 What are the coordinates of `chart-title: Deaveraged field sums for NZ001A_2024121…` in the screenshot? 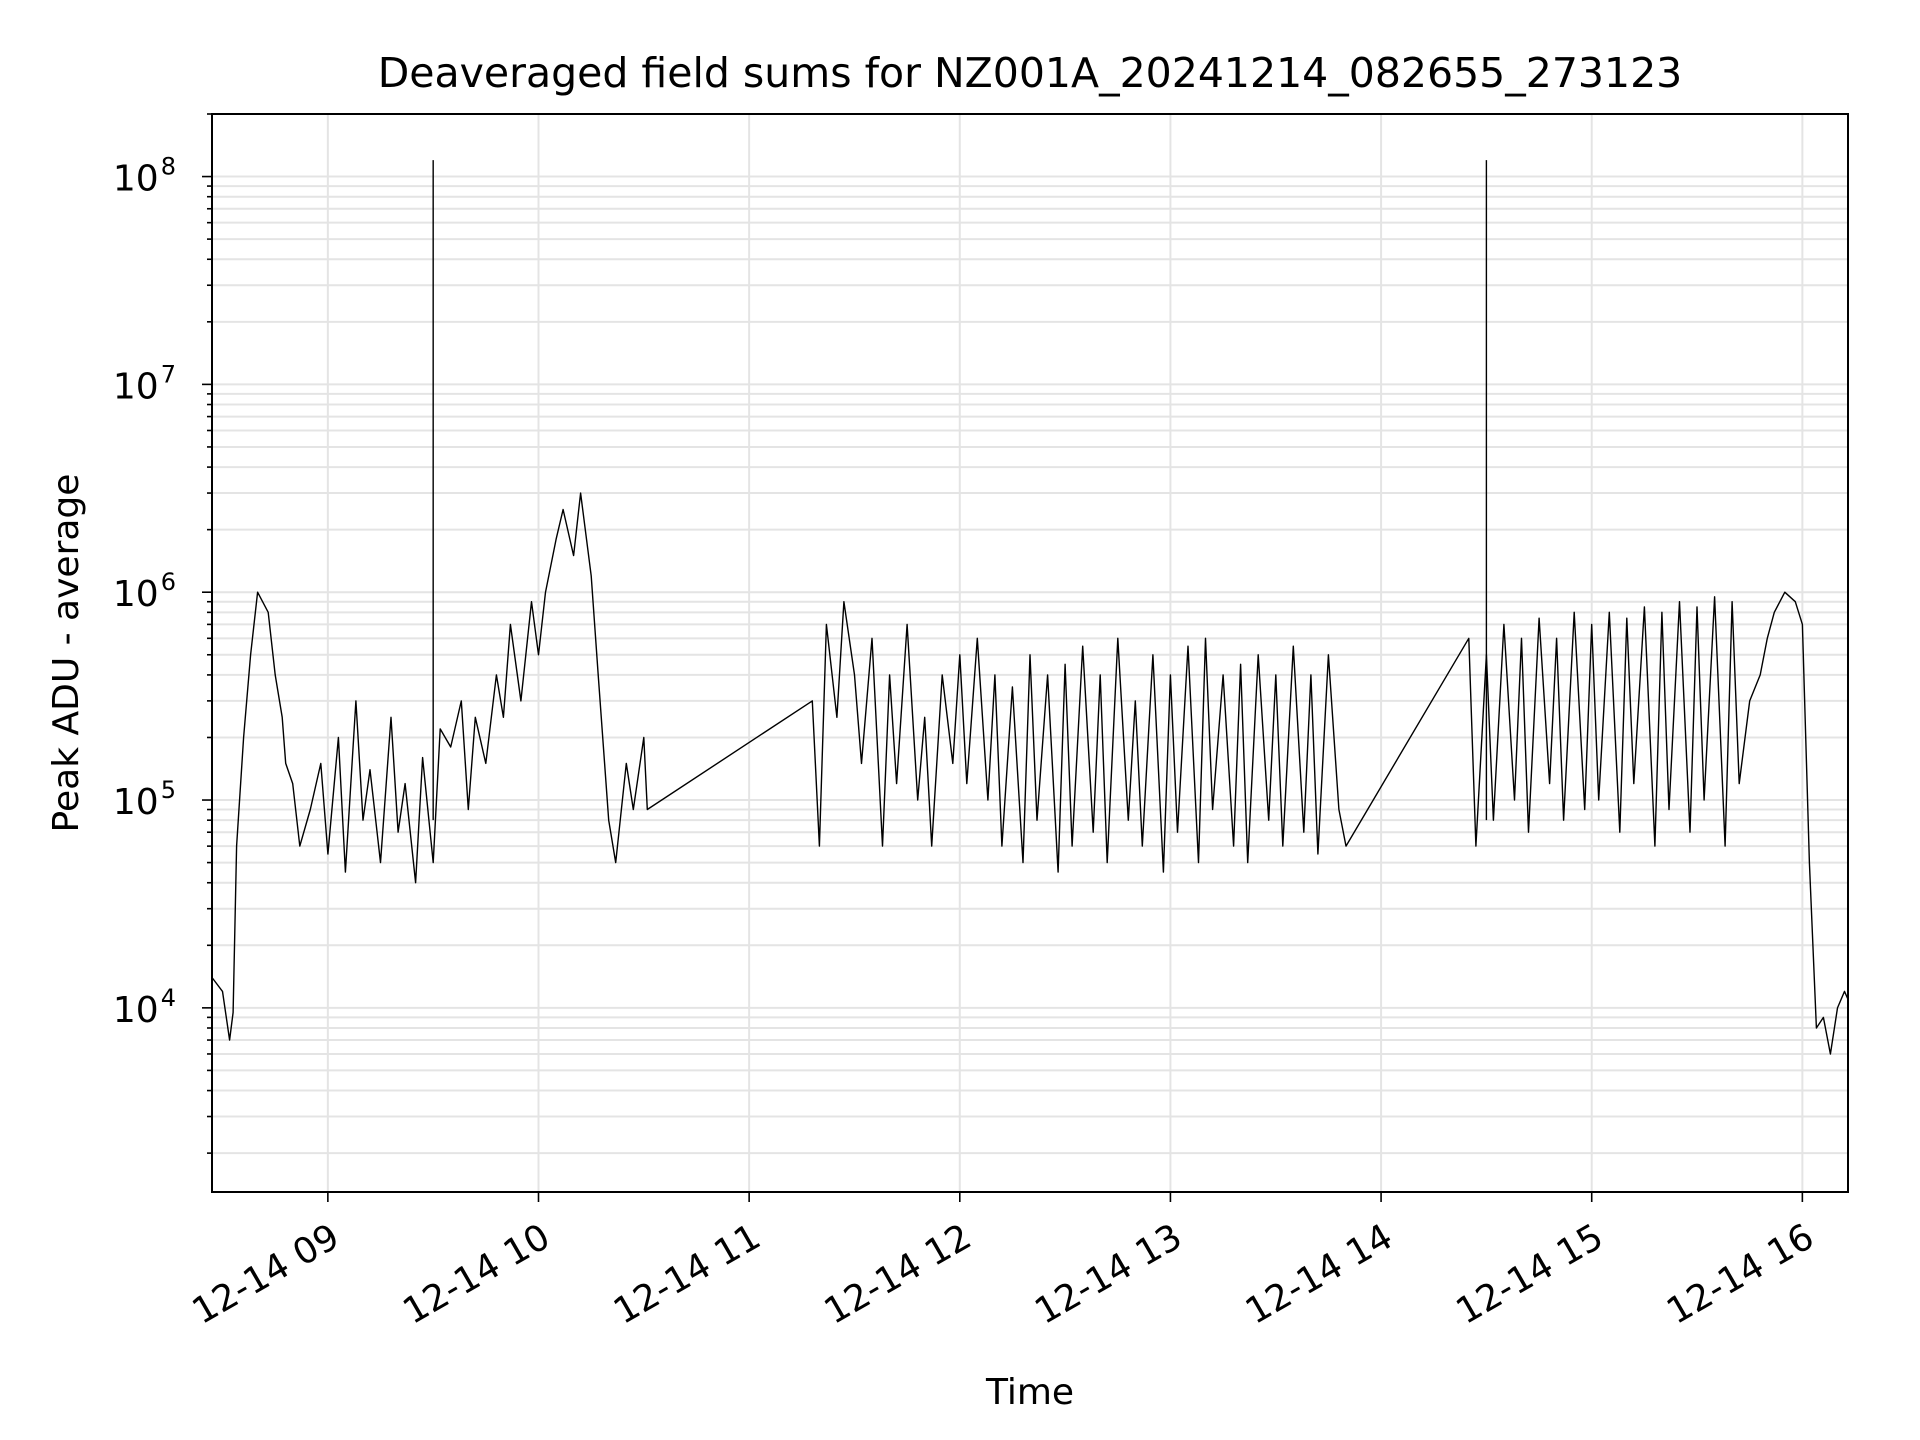 It's located at (1030, 73).